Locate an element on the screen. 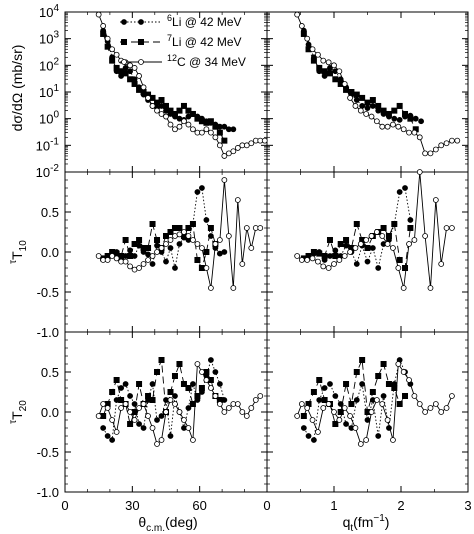  panel-top-left is located at coordinates (181, 85).